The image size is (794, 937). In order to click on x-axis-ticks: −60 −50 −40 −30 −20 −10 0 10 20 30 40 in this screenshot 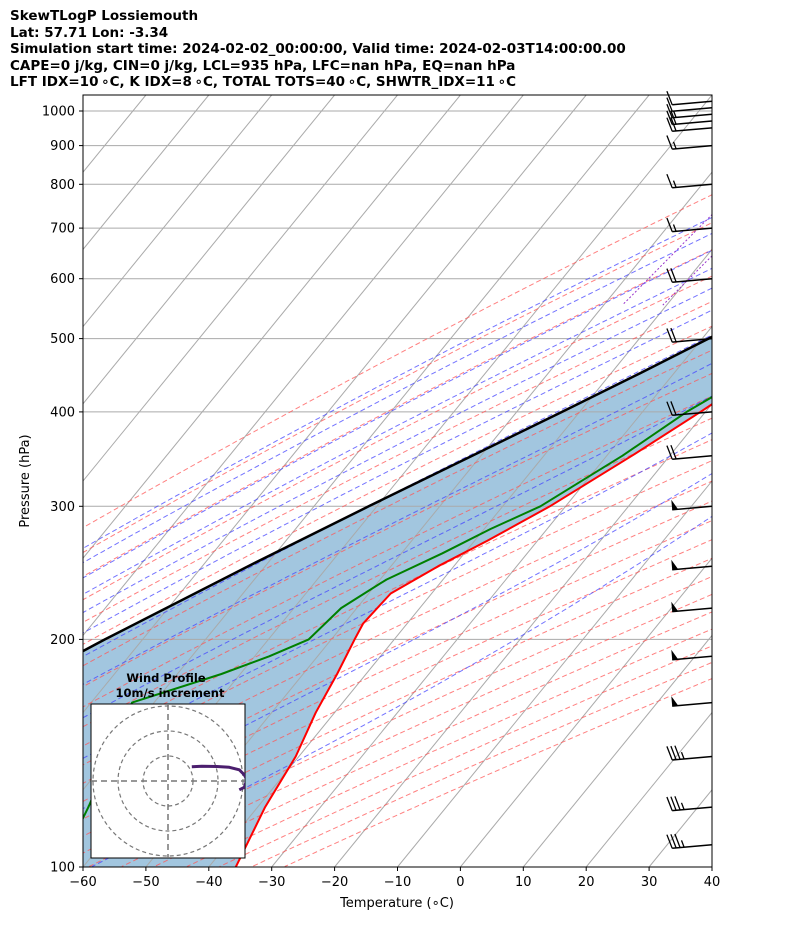, I will do `click(394, 878)`.